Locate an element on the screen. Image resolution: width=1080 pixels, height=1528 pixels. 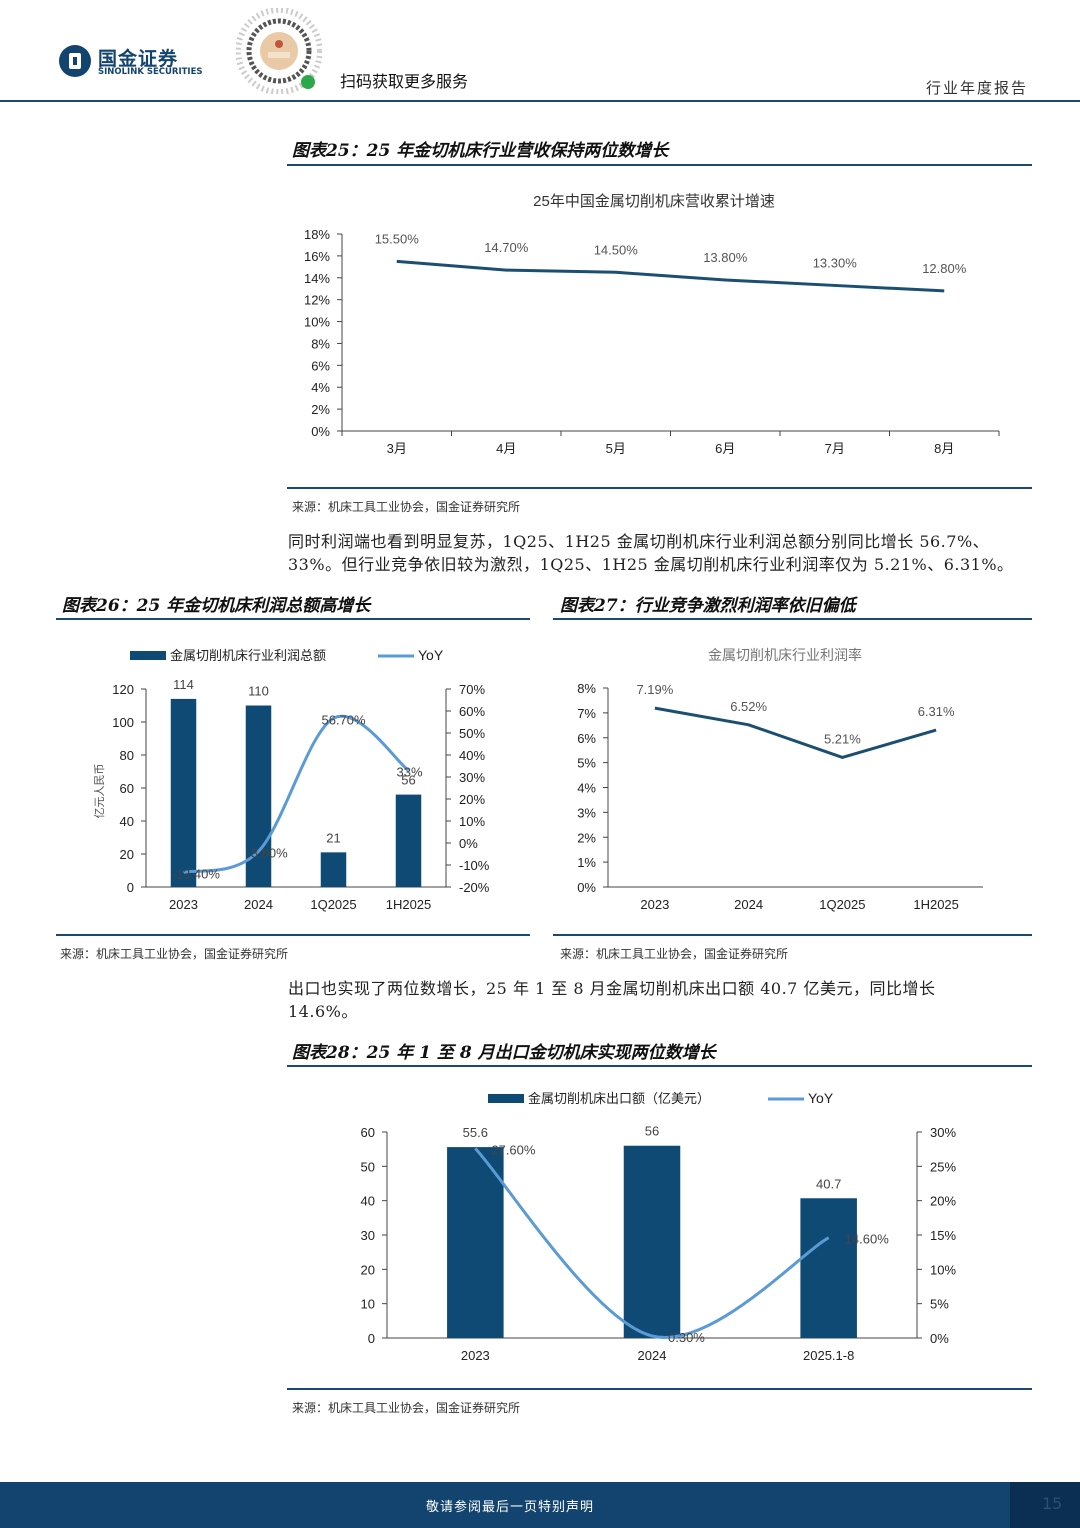
fig26-bottom-rule is located at coordinates (293, 935).